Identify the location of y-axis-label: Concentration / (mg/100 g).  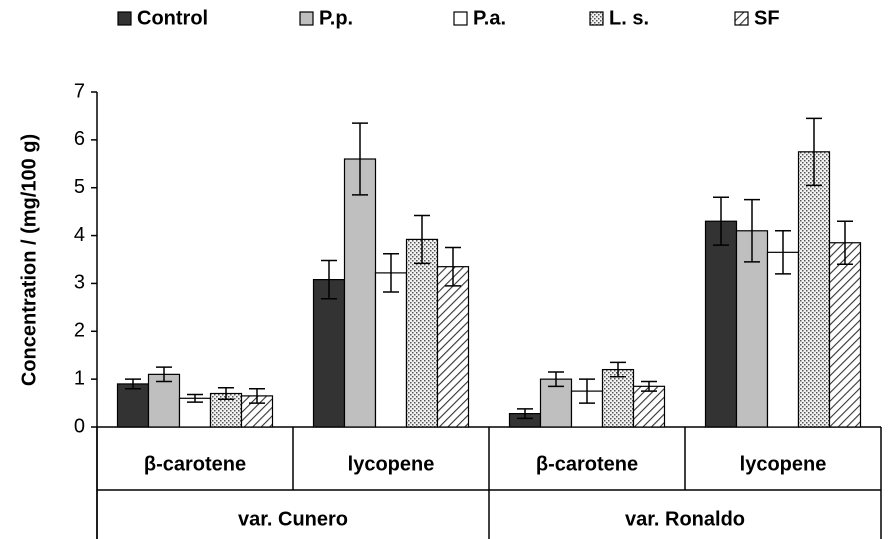
(29, 260).